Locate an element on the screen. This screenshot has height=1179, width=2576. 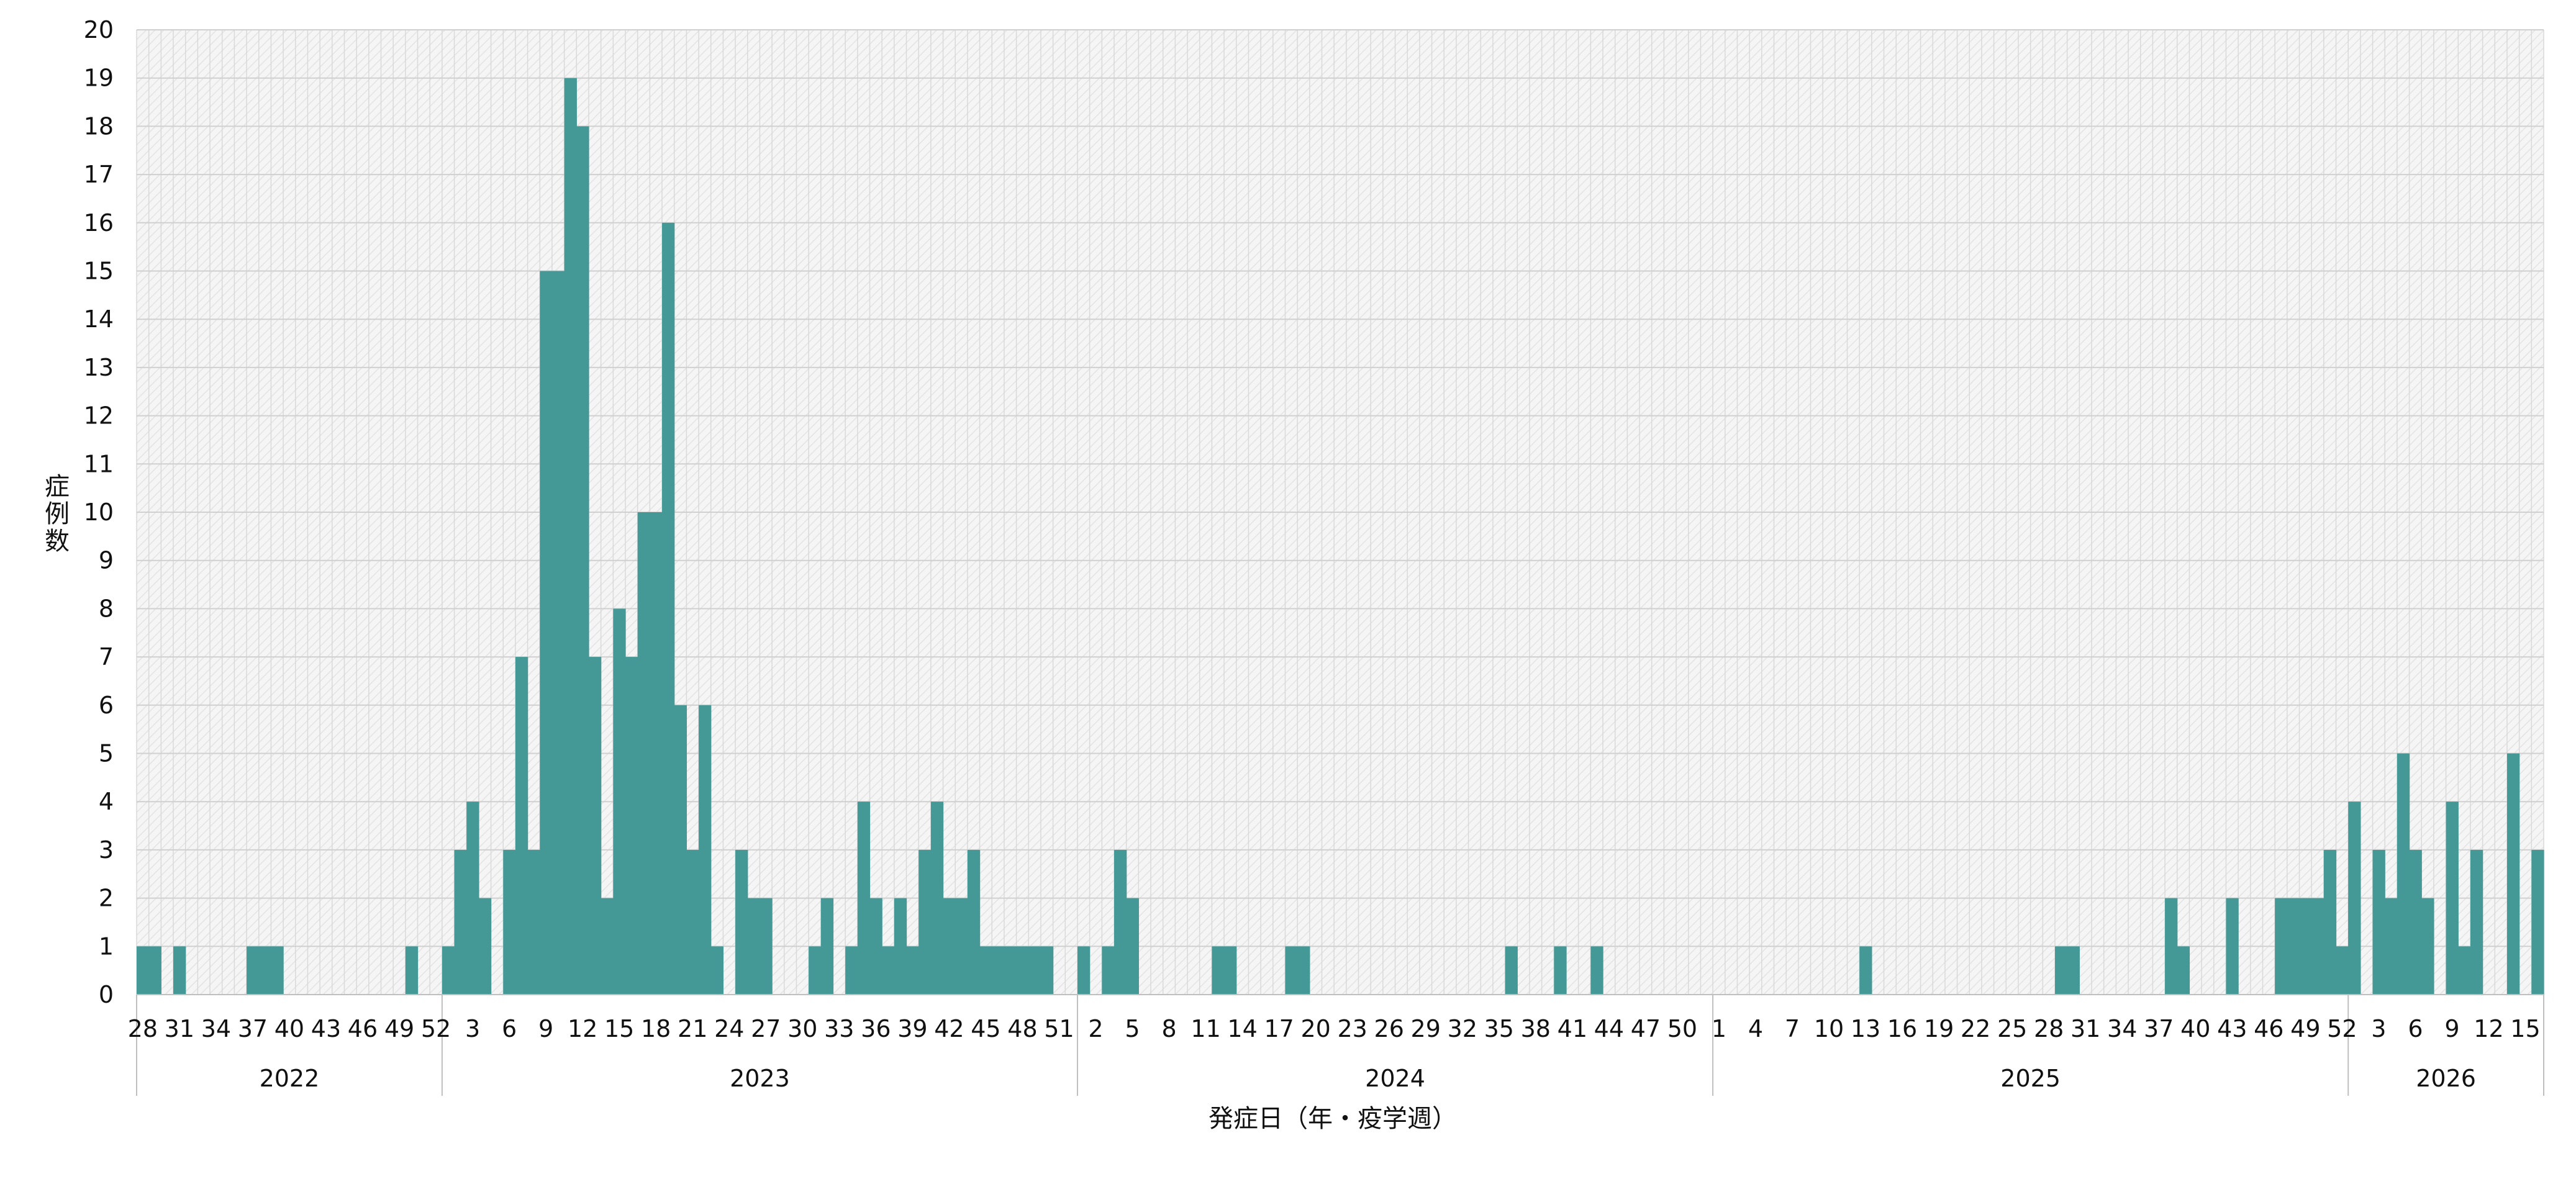
y-tick-label: 12 is located at coordinates (99, 416).